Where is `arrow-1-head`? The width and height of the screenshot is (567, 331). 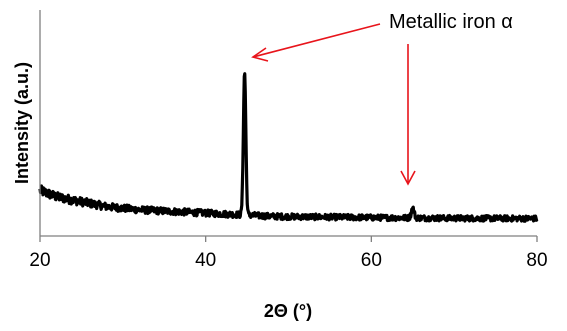 arrow-1-head is located at coordinates (260, 54).